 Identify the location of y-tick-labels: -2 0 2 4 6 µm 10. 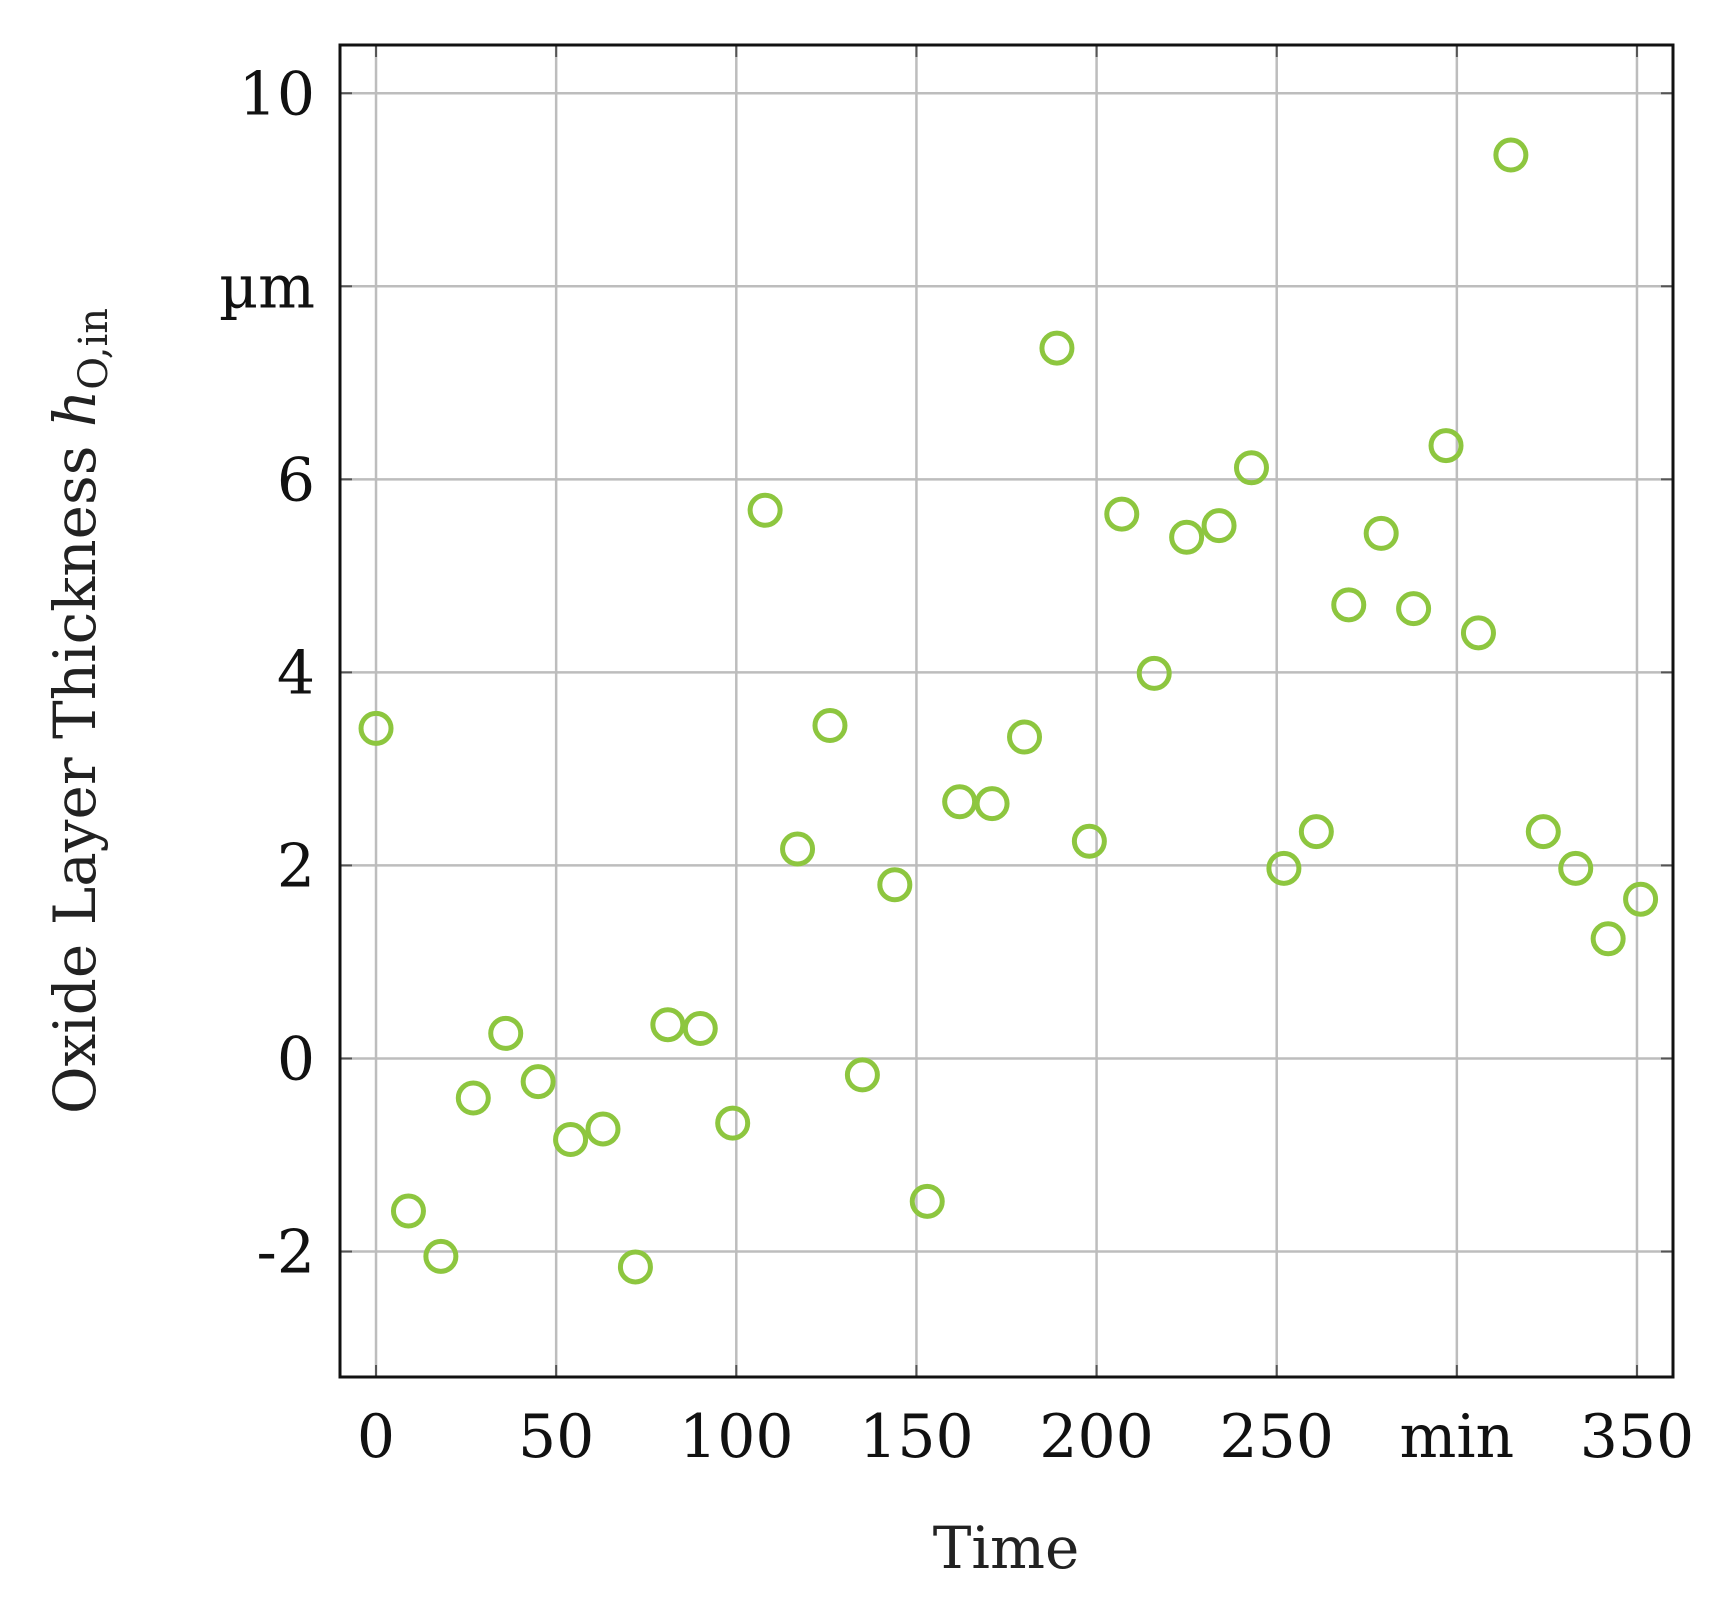
(267, 673).